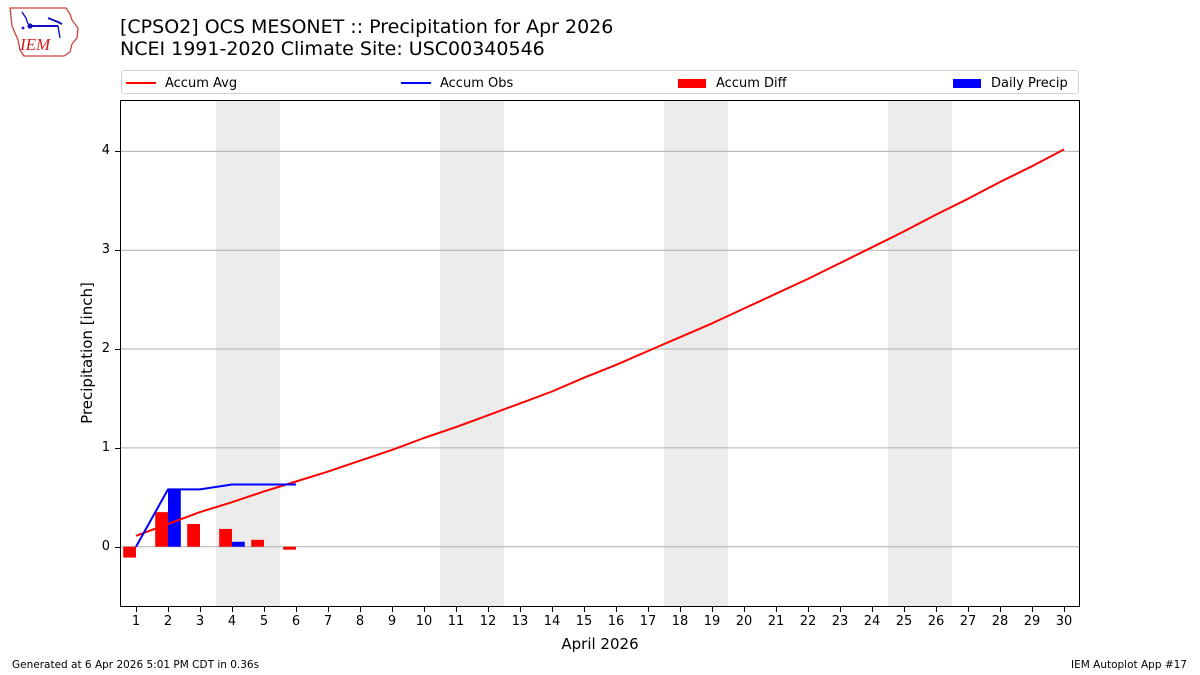 The image size is (1200, 675). Describe the element at coordinates (456, 621) in the screenshot. I see `x-tick-label: 11` at that location.